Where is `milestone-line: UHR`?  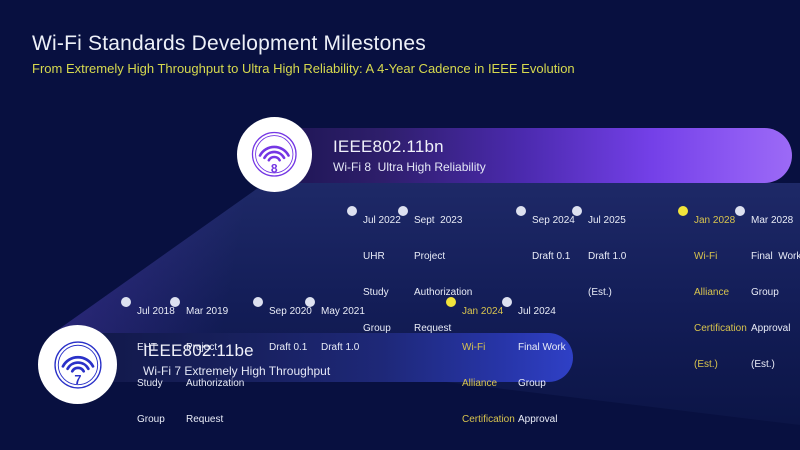 milestone-line: UHR is located at coordinates (374, 256).